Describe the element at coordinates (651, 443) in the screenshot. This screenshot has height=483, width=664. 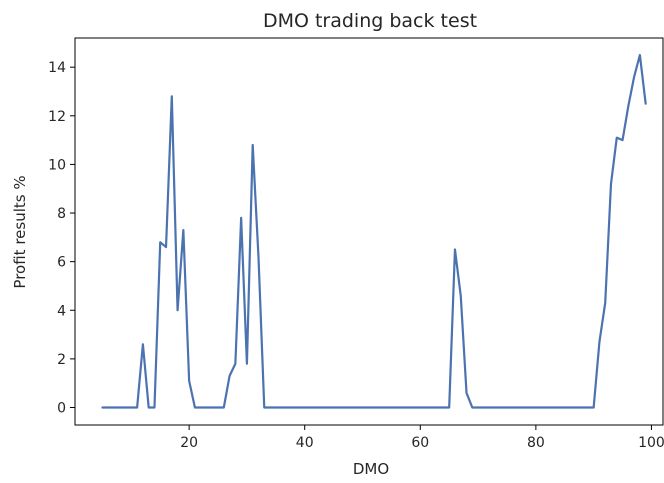
I see `x-tick-label: 100` at that location.